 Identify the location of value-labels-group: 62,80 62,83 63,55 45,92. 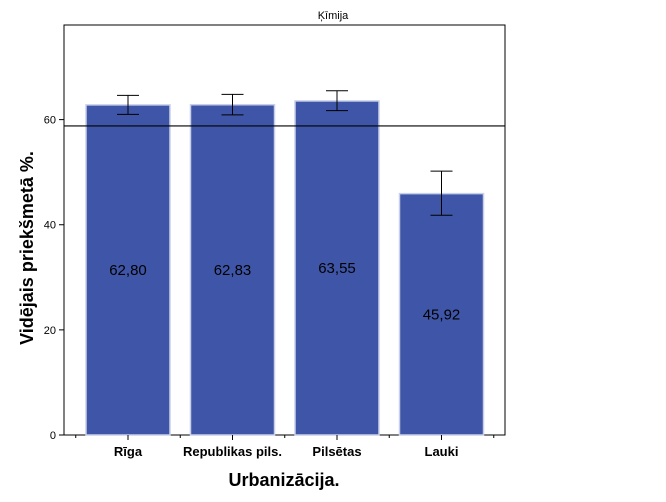
(284, 291).